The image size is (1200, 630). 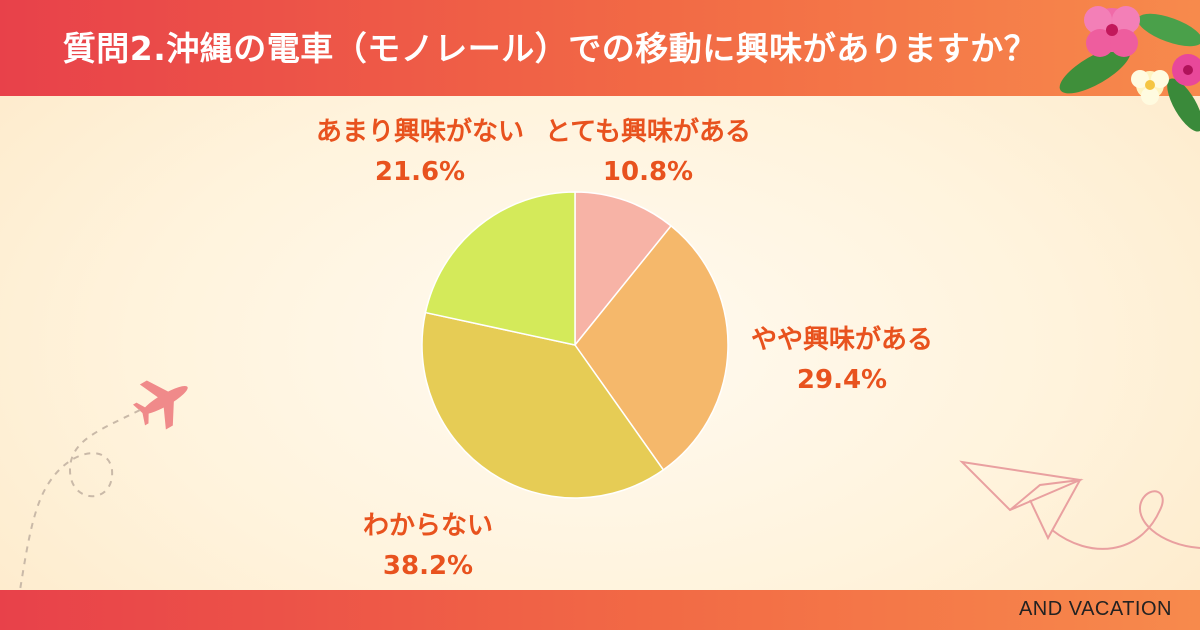 What do you see at coordinates (1079, 505) in the screenshot?
I see `paper-plane-icon` at bounding box center [1079, 505].